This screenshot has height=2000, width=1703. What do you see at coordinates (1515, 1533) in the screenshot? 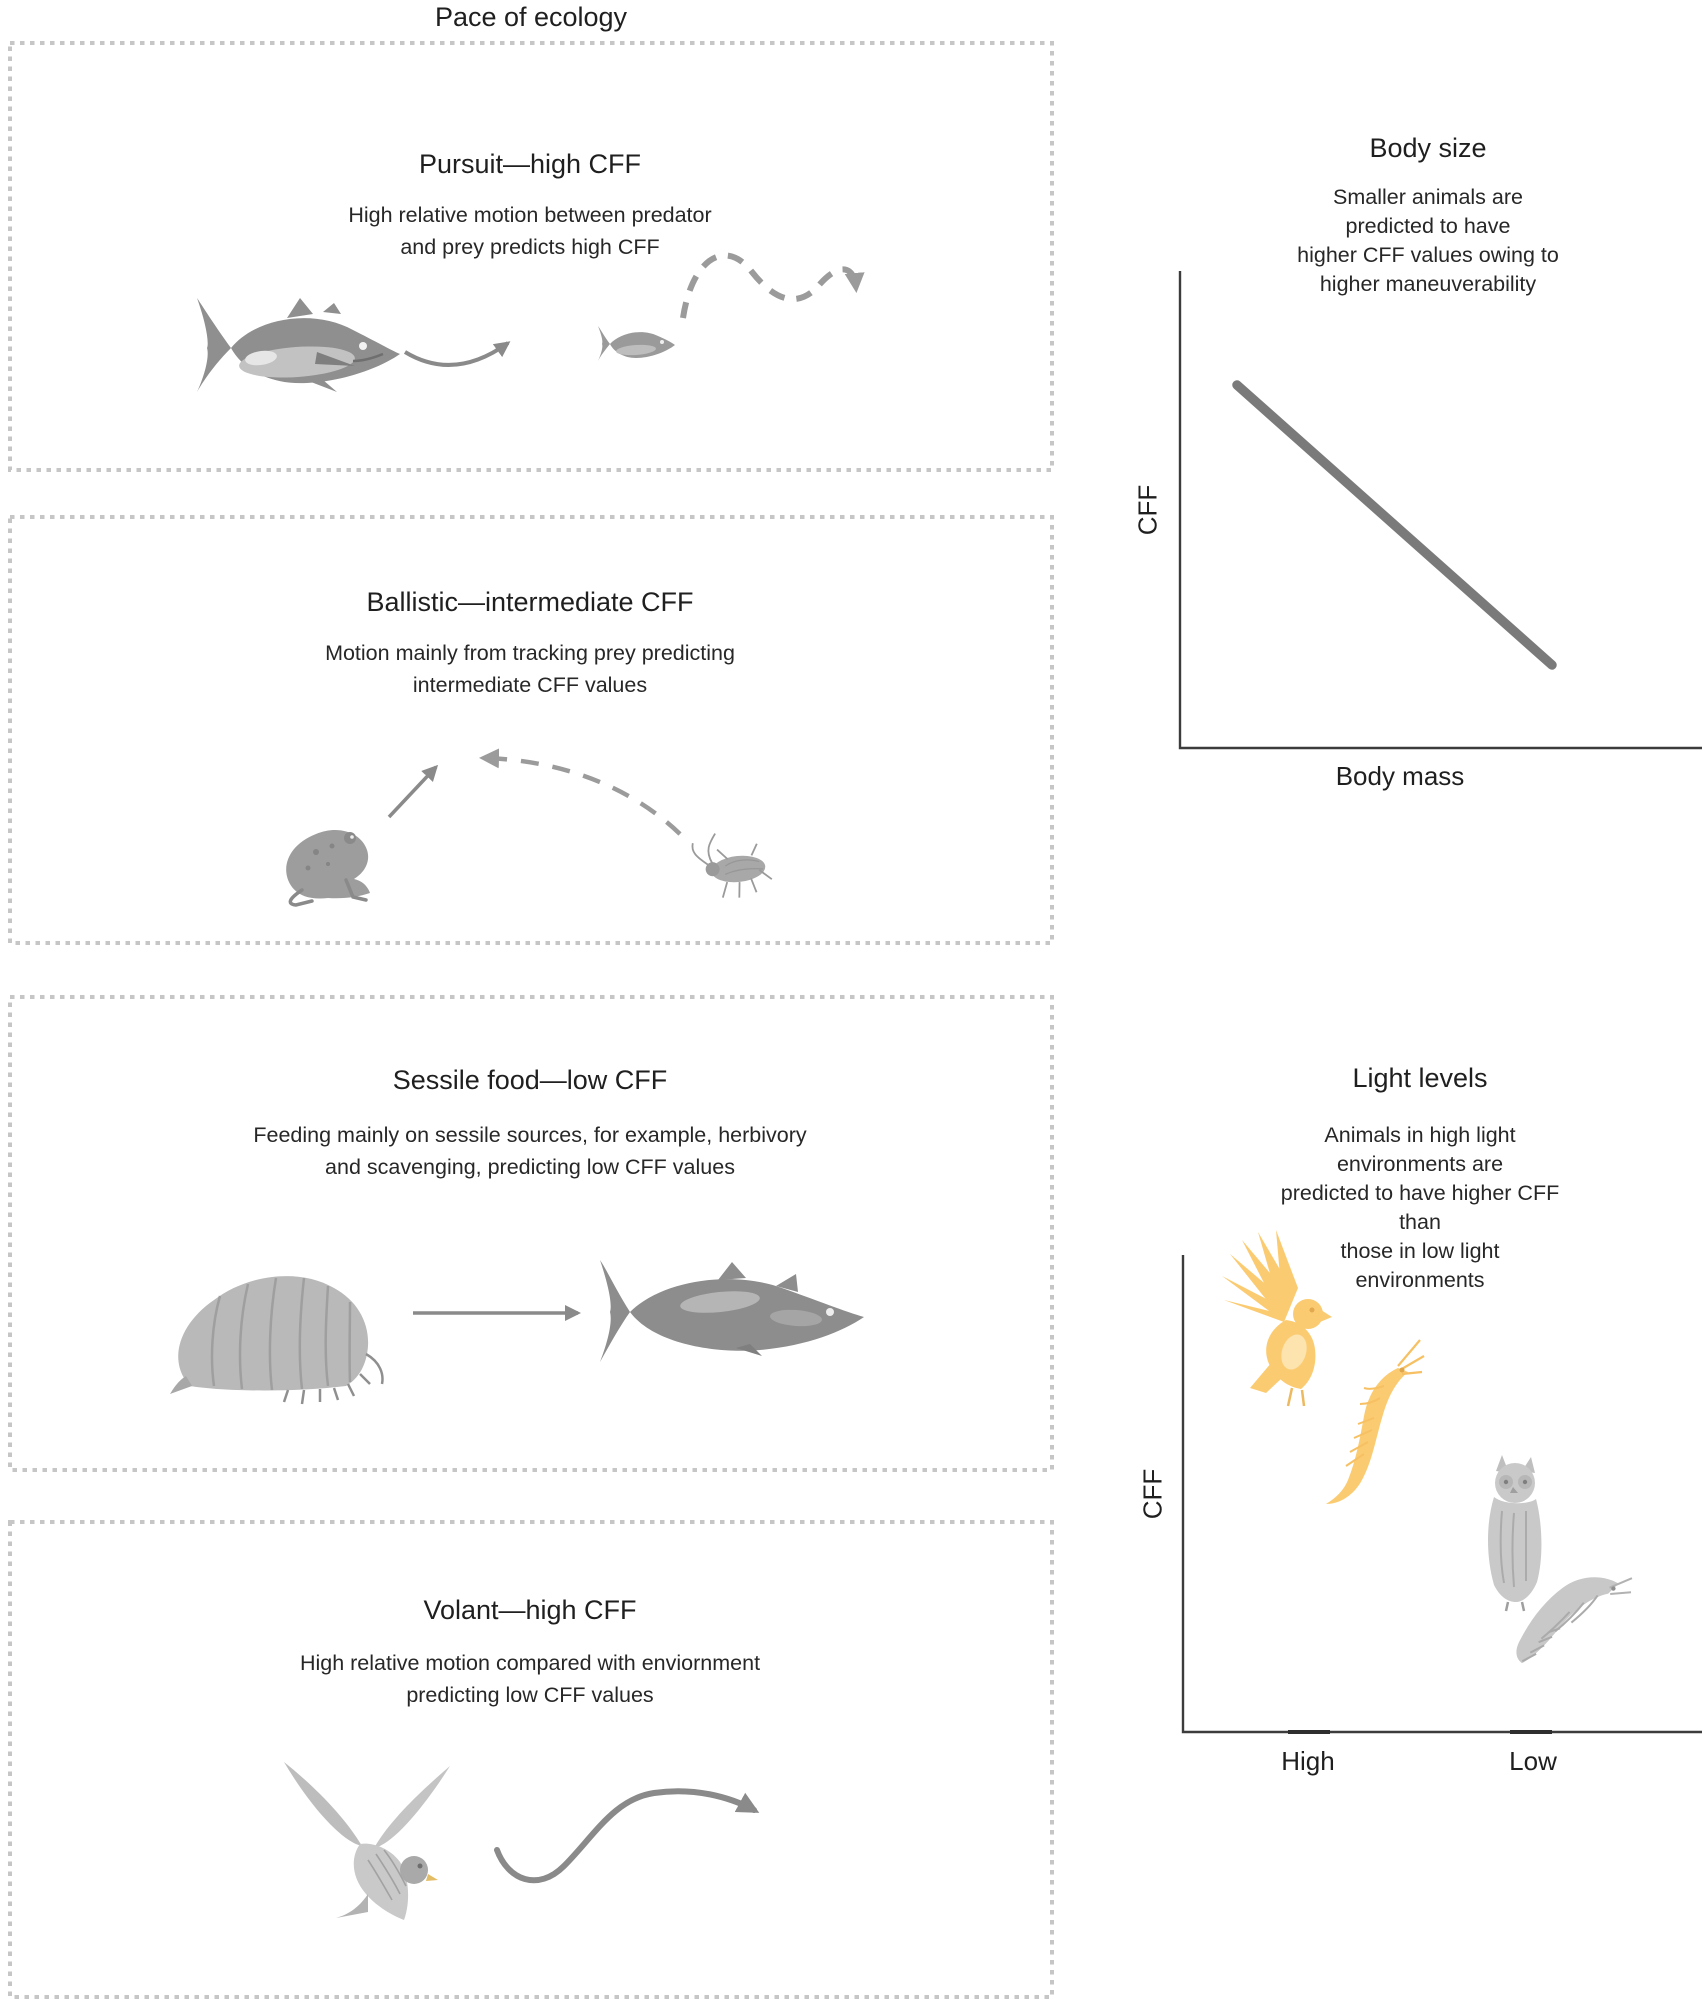
I see `owl-illustration` at bounding box center [1515, 1533].